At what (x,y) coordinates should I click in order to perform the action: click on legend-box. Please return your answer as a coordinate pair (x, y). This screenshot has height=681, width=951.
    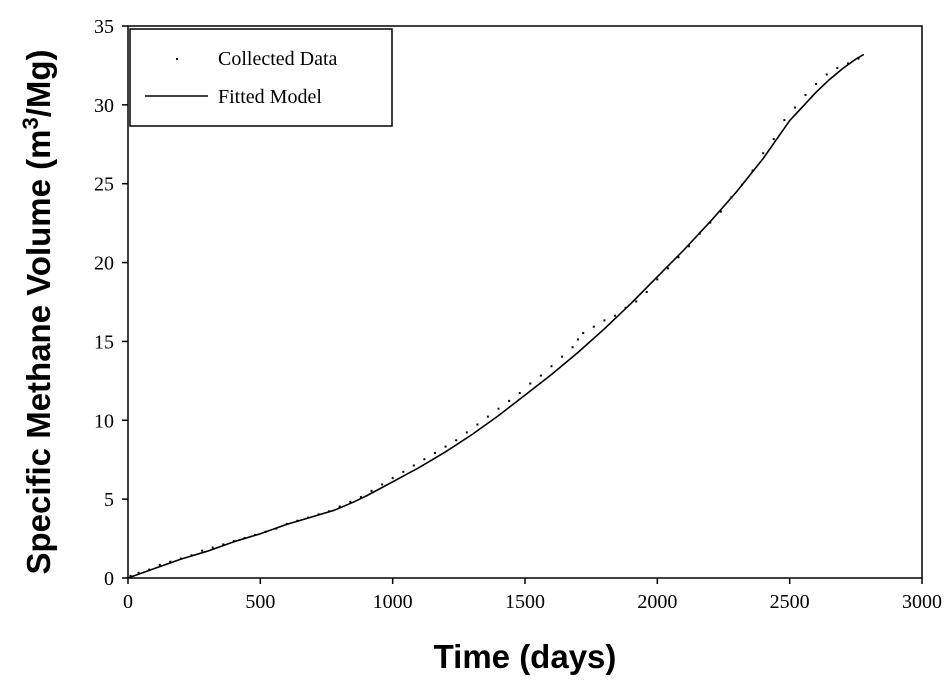
    Looking at the image, I should click on (261, 77).